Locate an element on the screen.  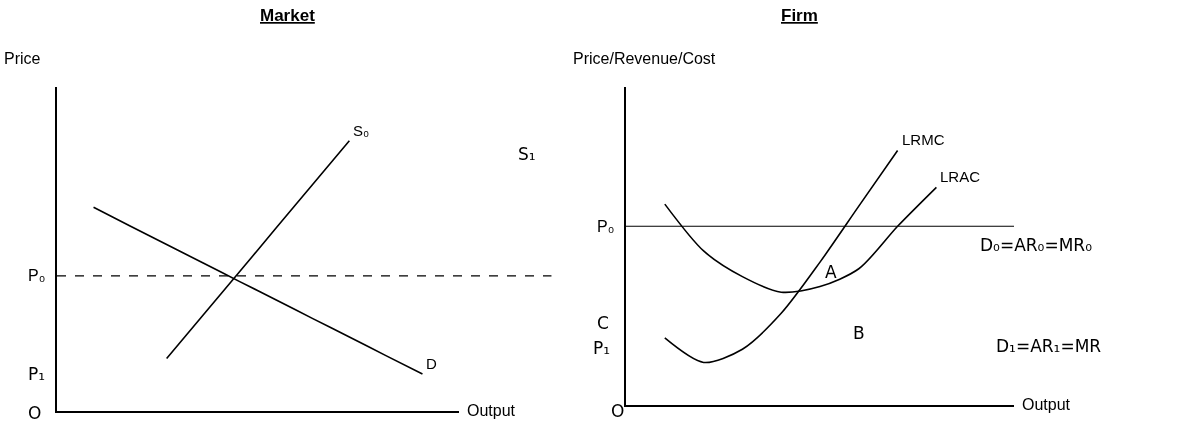
annotation: A is located at coordinates (831, 272).